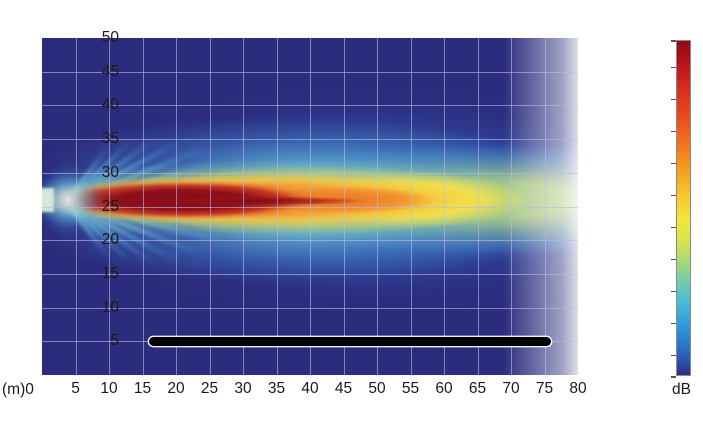 Image resolution: width=703 pixels, height=447 pixels. I want to click on x-axis-tick-label: 25, so click(209, 388).